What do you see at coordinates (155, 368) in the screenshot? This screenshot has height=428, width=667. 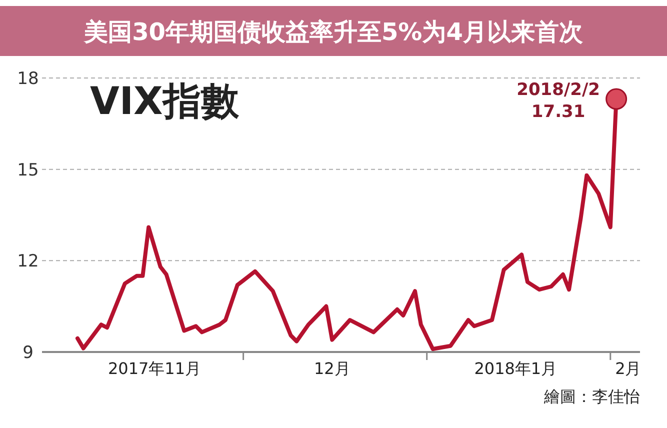 I see `x-tick-label: 2017年11月` at bounding box center [155, 368].